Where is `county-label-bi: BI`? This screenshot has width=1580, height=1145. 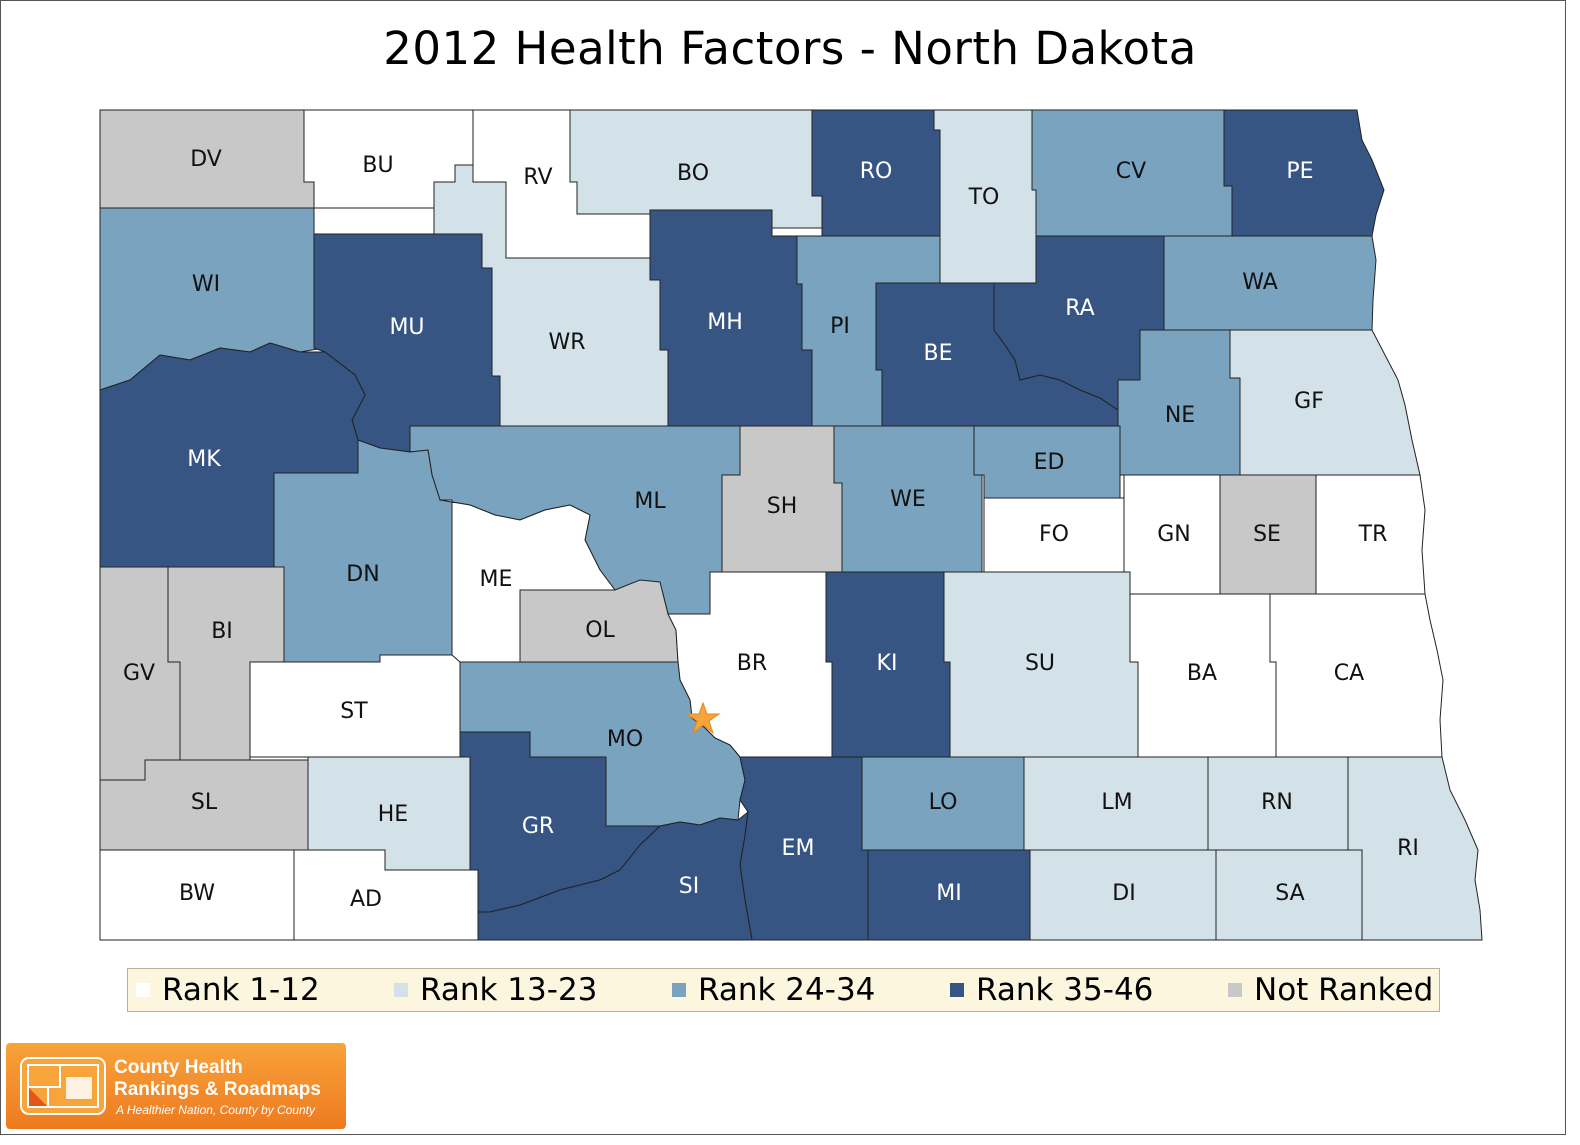 county-label-bi: BI is located at coordinates (222, 631).